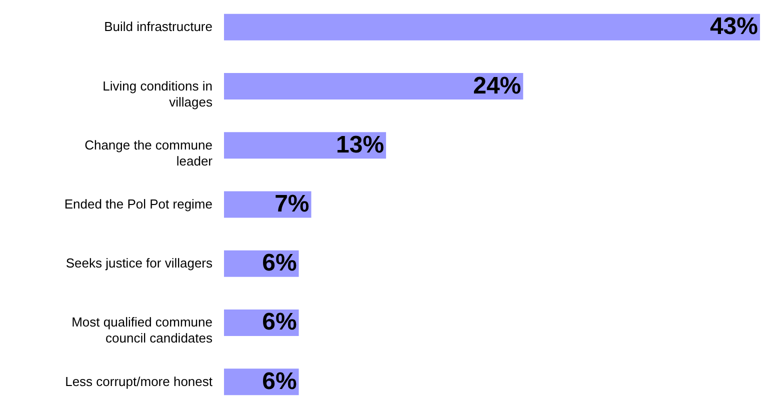 This screenshot has height=415, width=764. I want to click on data-label: 43%, so click(734, 26).